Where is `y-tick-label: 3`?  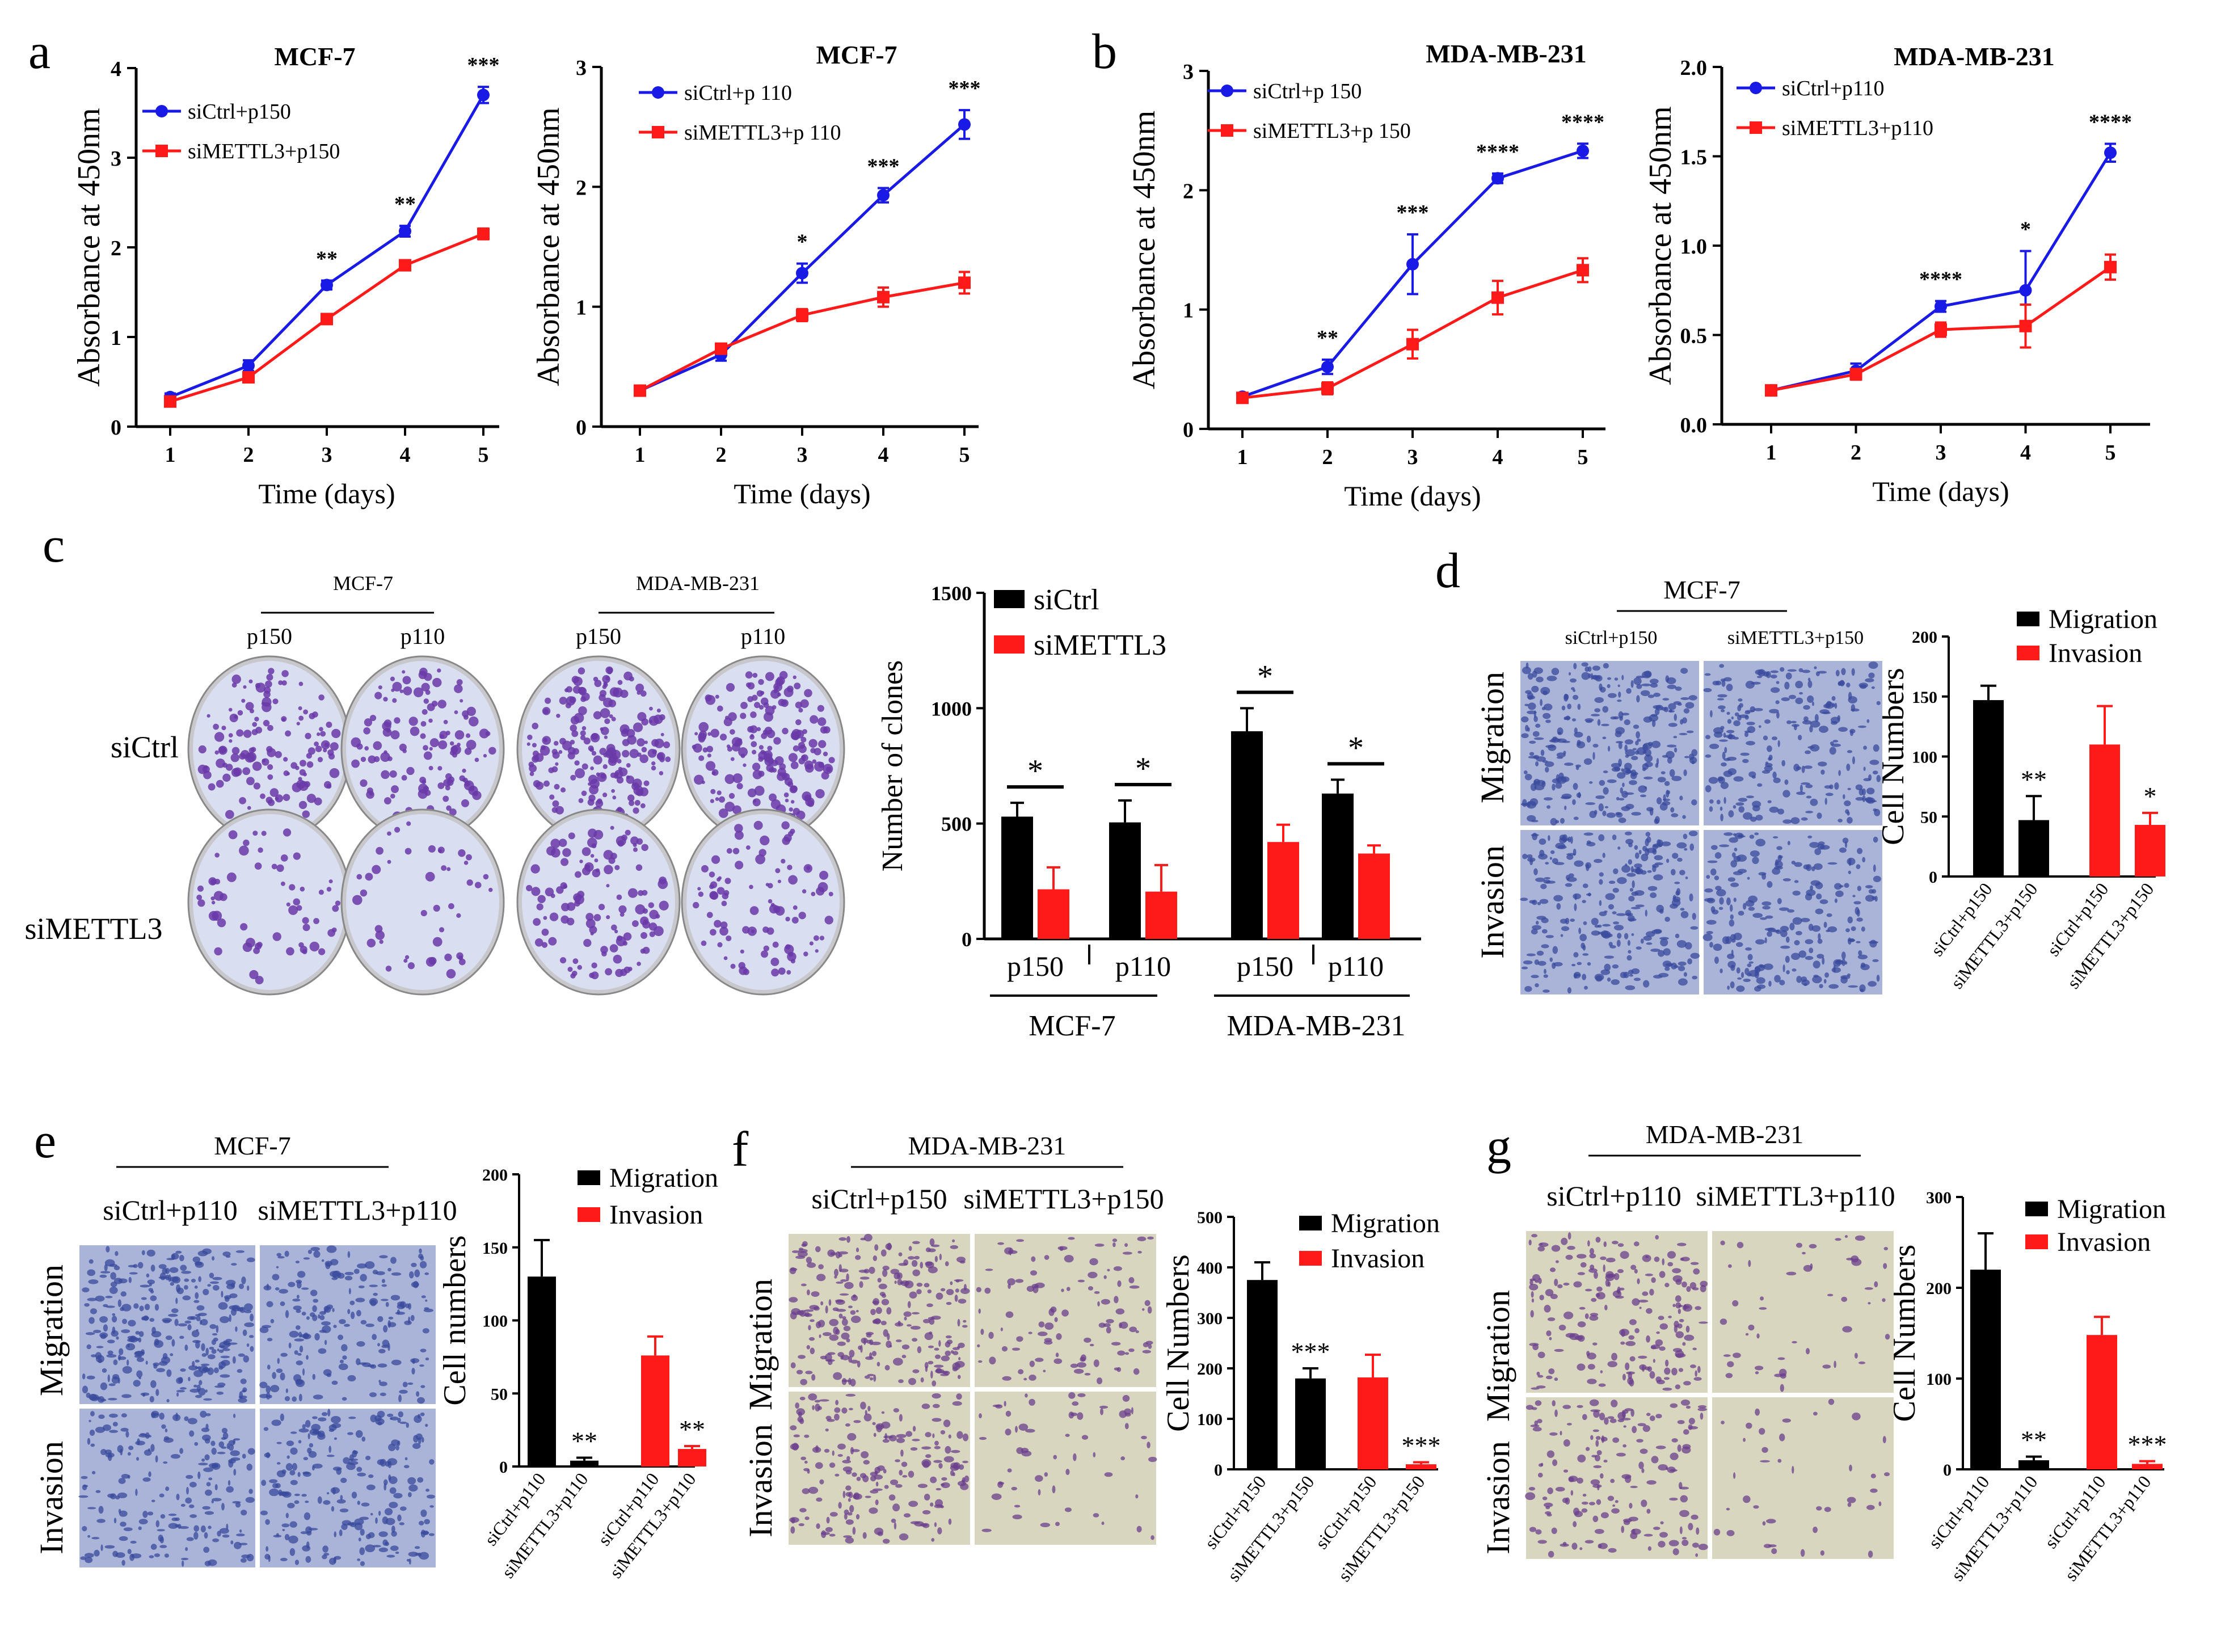 y-tick-label: 3 is located at coordinates (581, 68).